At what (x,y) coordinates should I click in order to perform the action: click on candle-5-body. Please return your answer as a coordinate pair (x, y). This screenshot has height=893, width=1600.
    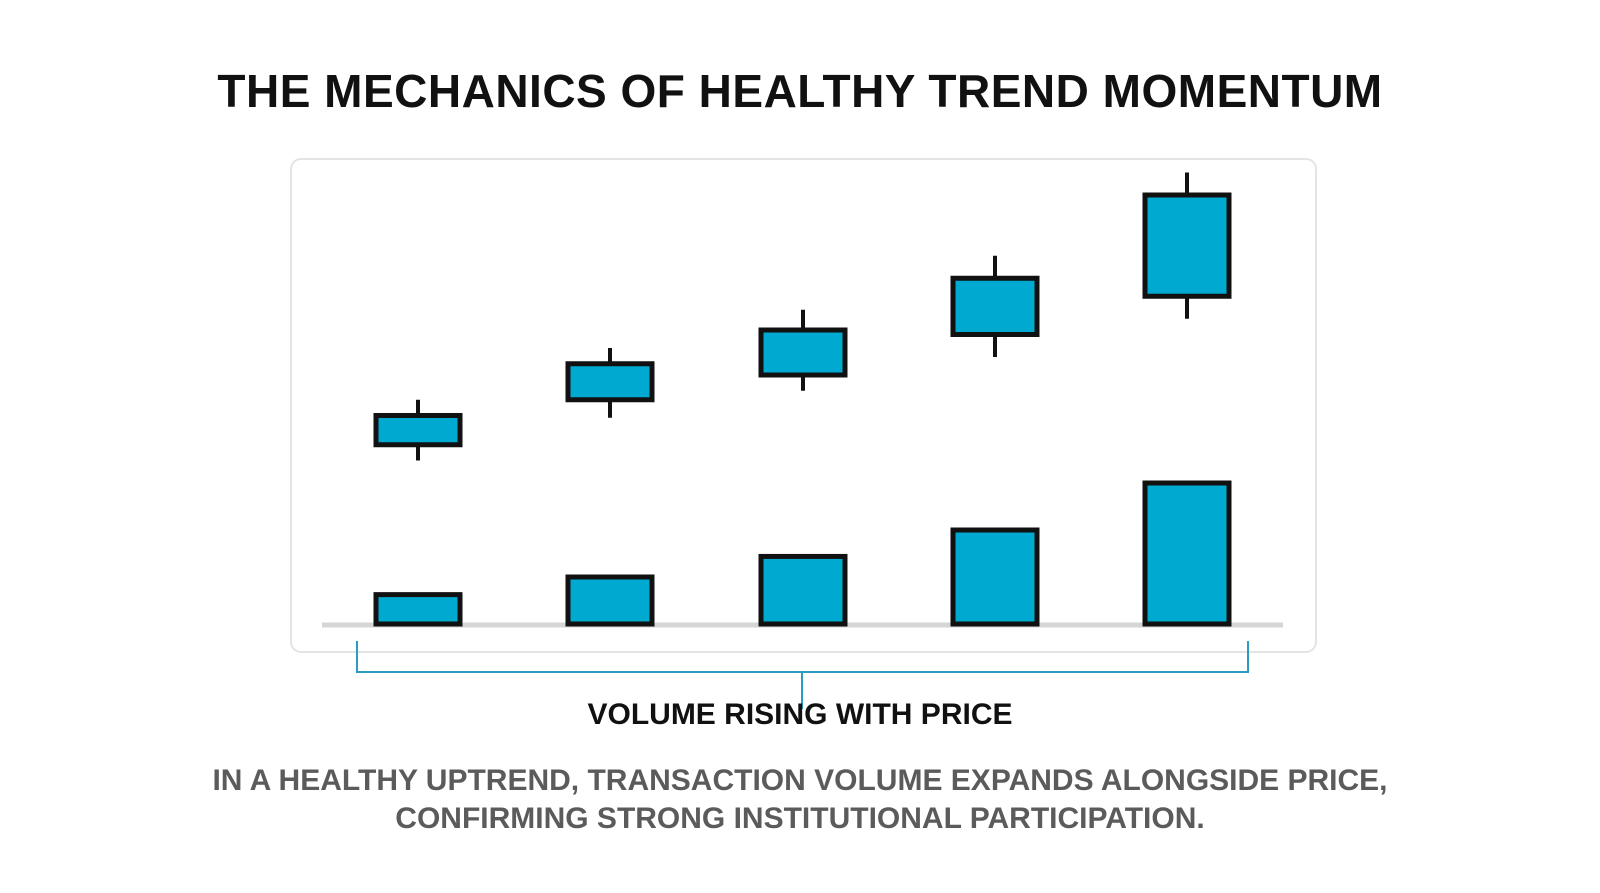
    Looking at the image, I should click on (1187, 245).